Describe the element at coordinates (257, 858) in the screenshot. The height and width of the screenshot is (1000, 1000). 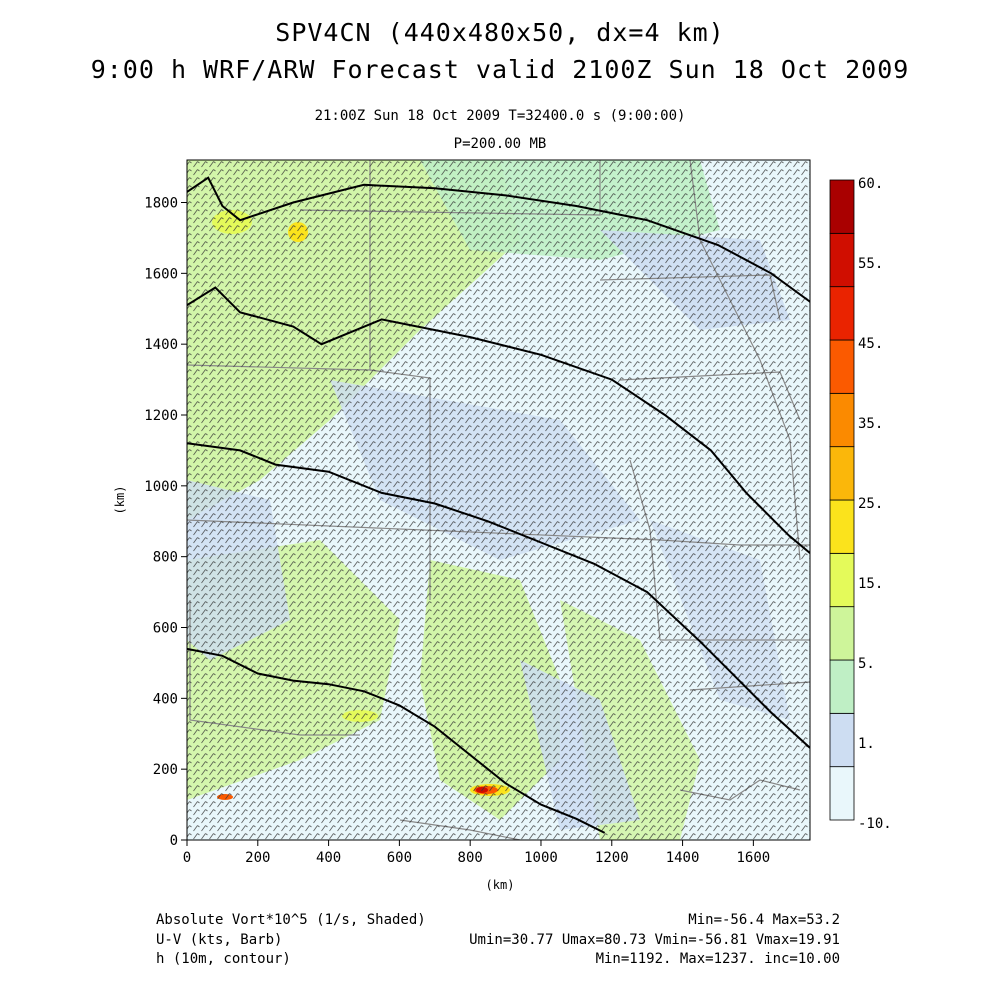
I see `x-tick-label: 200` at that location.